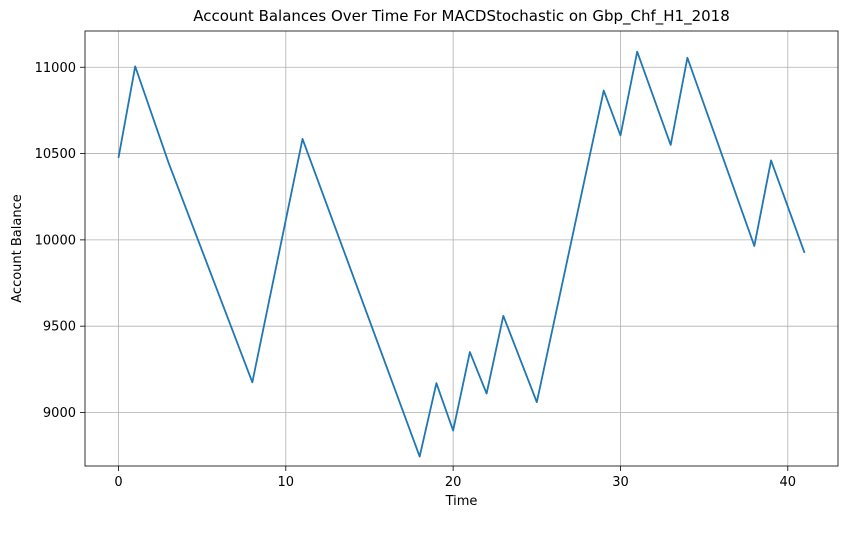 Image resolution: width=868 pixels, height=545 pixels. I want to click on y-tick-label: 9000, so click(59, 413).